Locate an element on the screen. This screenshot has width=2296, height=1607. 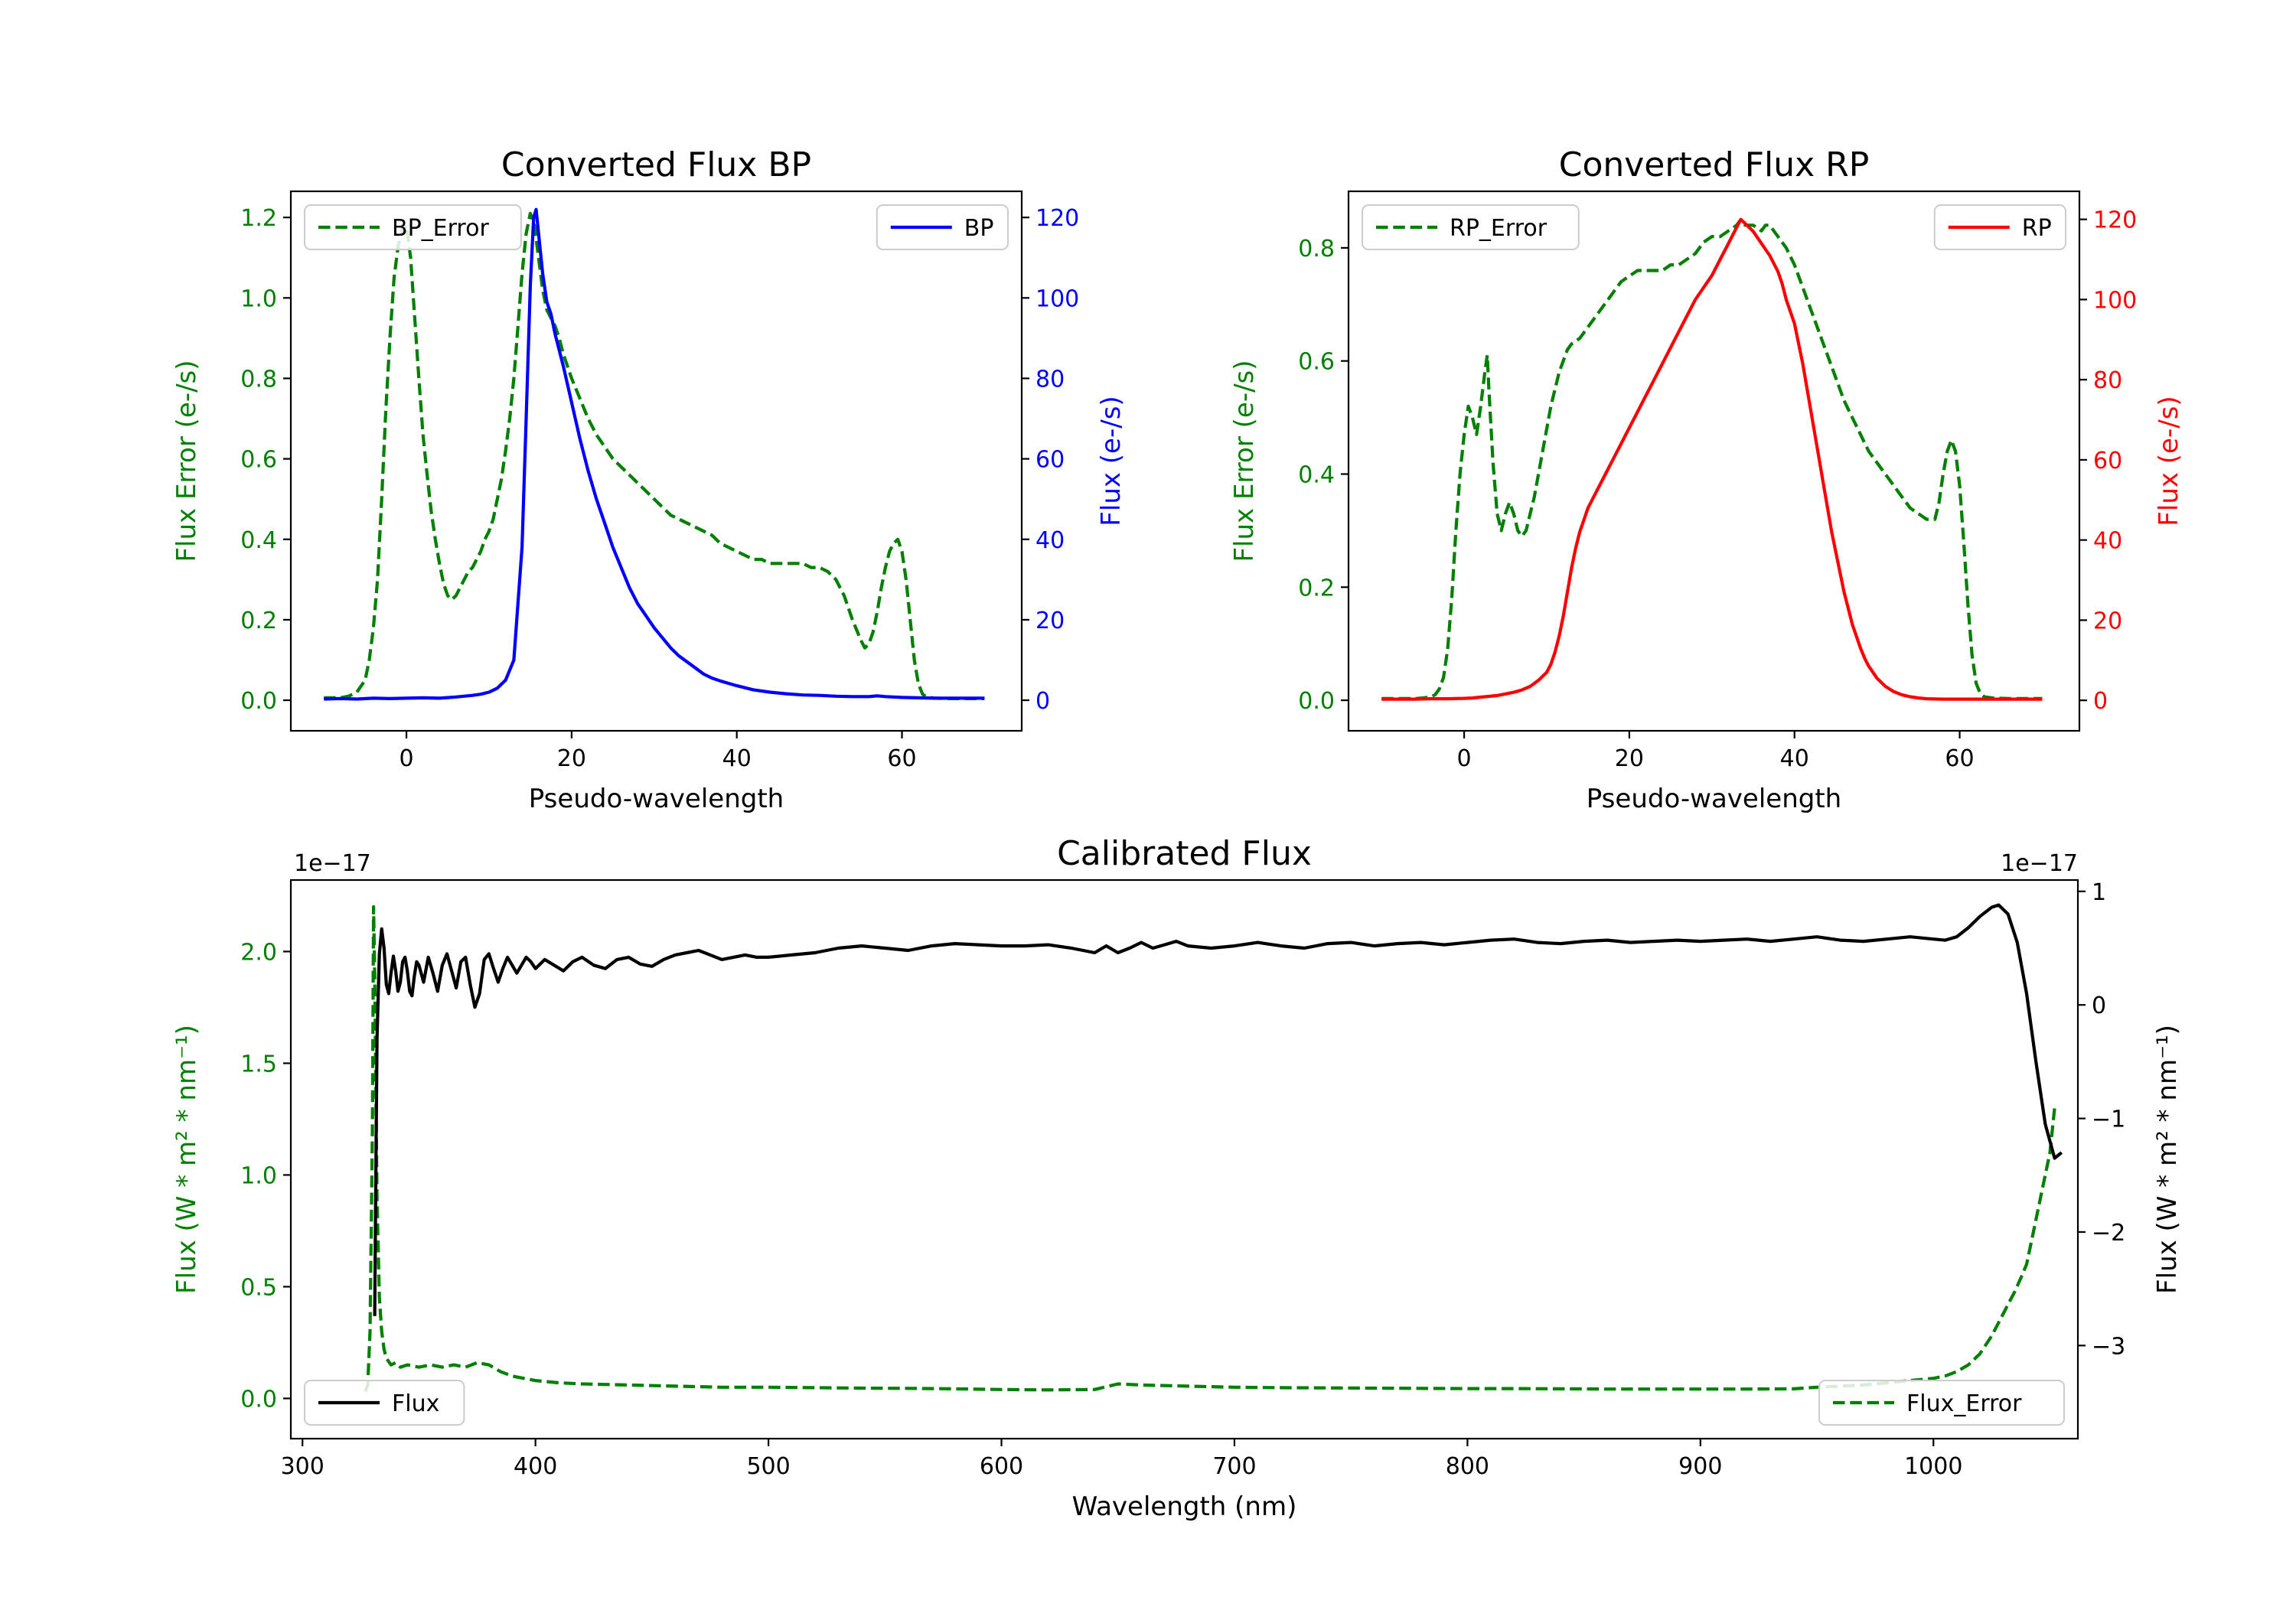
left-axis-offset: 1e−17 is located at coordinates (332, 864).